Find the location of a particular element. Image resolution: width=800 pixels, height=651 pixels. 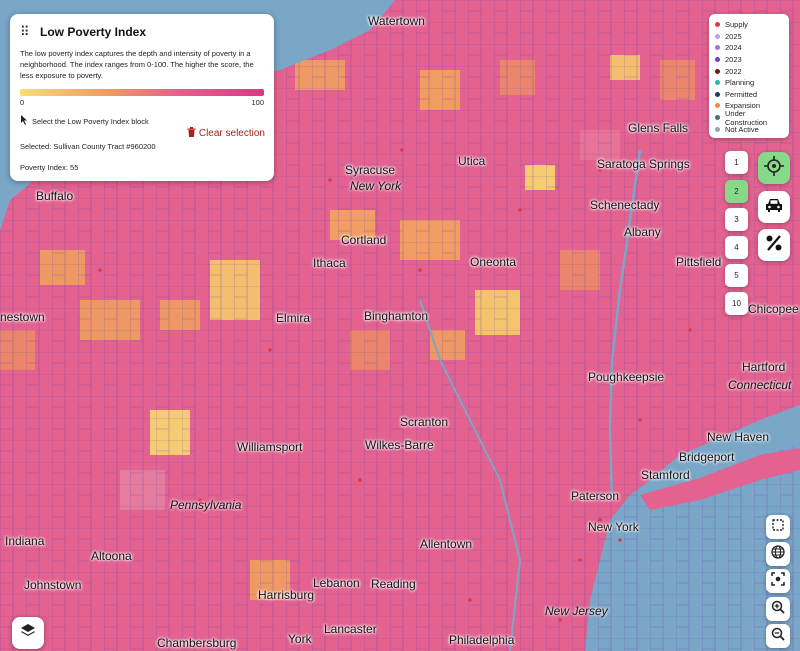

city-label: Harrisburg is located at coordinates (286, 595).